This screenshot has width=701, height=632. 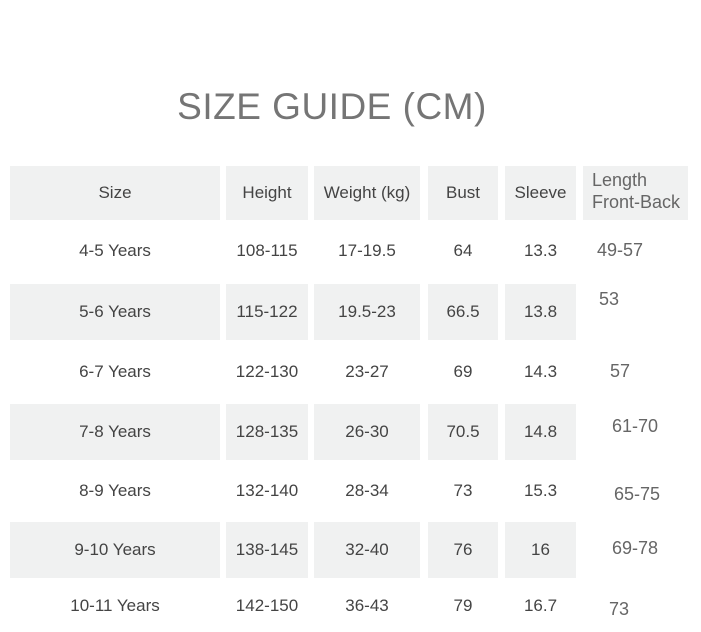 I want to click on cell-bust: 66.5, so click(x=463, y=312).